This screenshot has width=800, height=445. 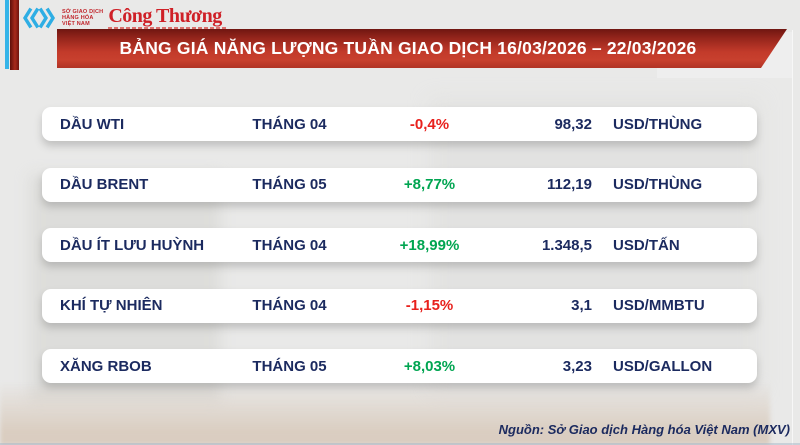 What do you see at coordinates (399, 124) in the screenshot?
I see `price-row: DẦU WTI THÁNG 04 -0,4% 98,32 USD/THÙNG` at bounding box center [399, 124].